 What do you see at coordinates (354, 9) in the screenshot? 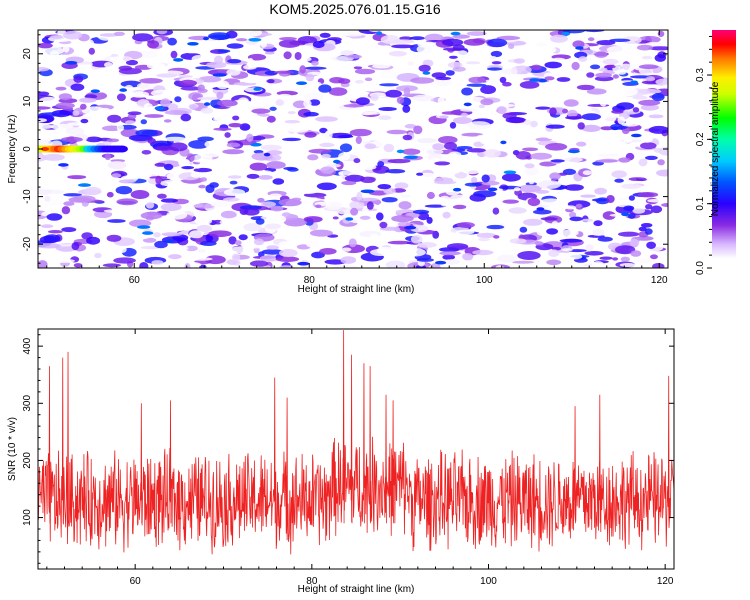
I see `figure-title: KOM5.2025.076.01.15.G16` at bounding box center [354, 9].